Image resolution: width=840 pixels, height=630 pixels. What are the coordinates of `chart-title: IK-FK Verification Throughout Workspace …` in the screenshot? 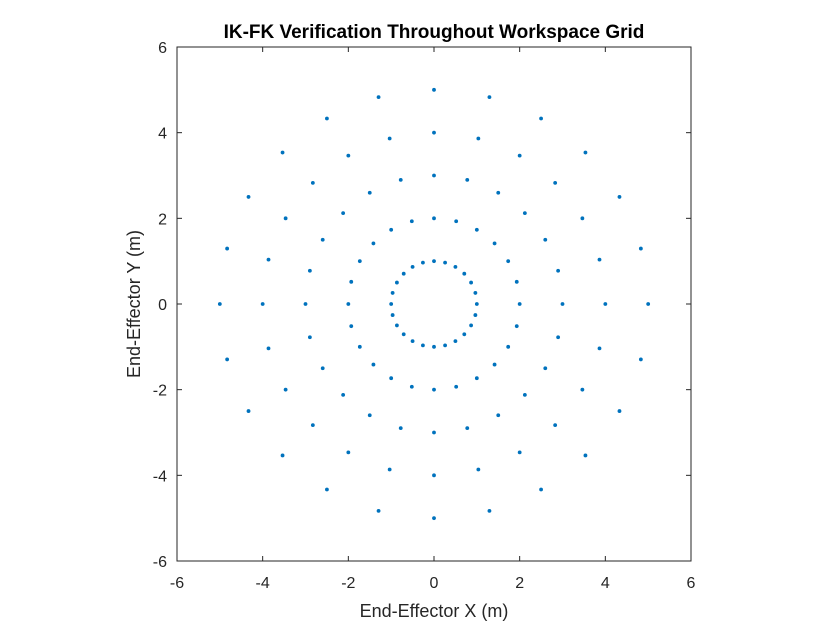 It's located at (434, 32).